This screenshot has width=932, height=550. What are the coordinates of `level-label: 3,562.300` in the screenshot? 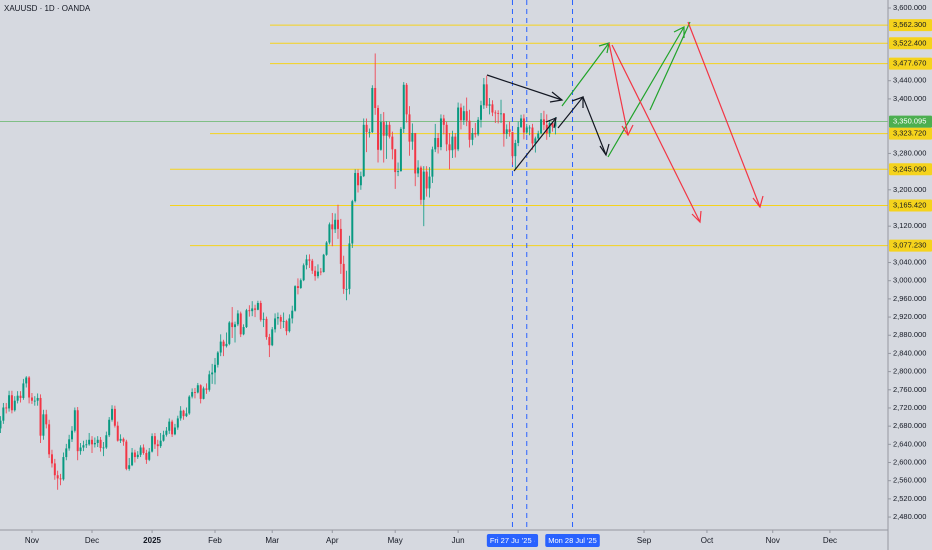 It's located at (909, 24).